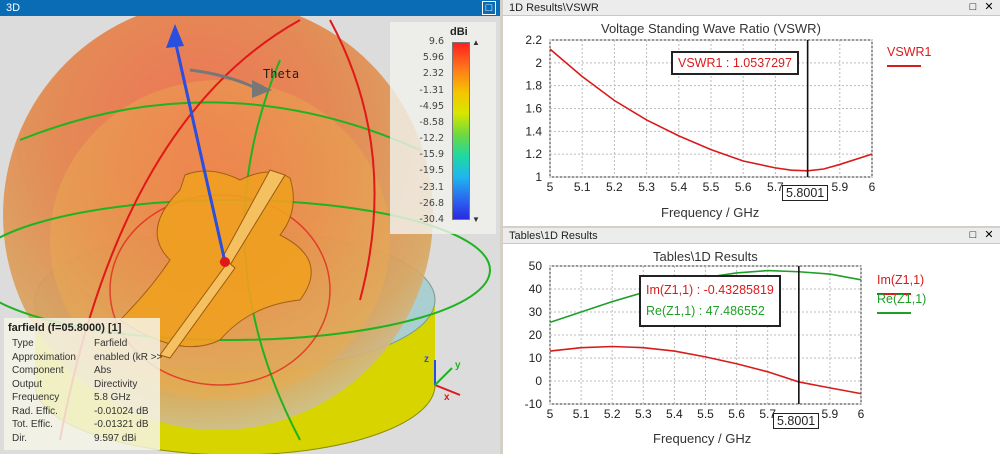 The width and height of the screenshot is (1000, 454). Describe the element at coordinates (533, 131) in the screenshot. I see `y-tick-label: 1.4` at that location.